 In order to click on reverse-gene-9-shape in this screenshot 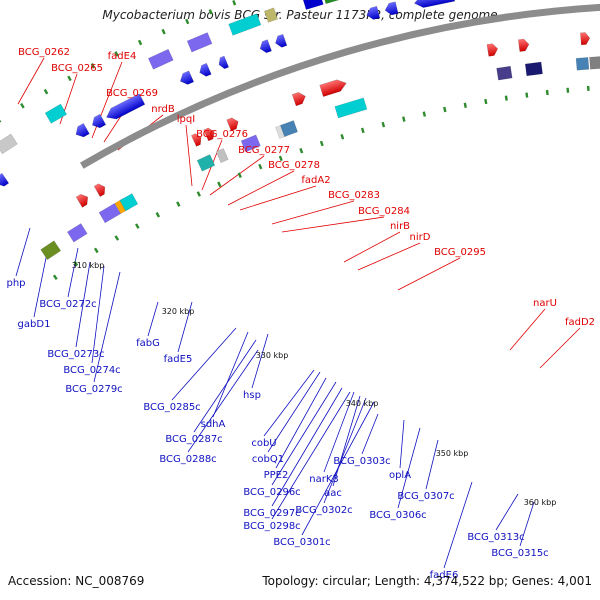, I will do `click(265, 46)`.